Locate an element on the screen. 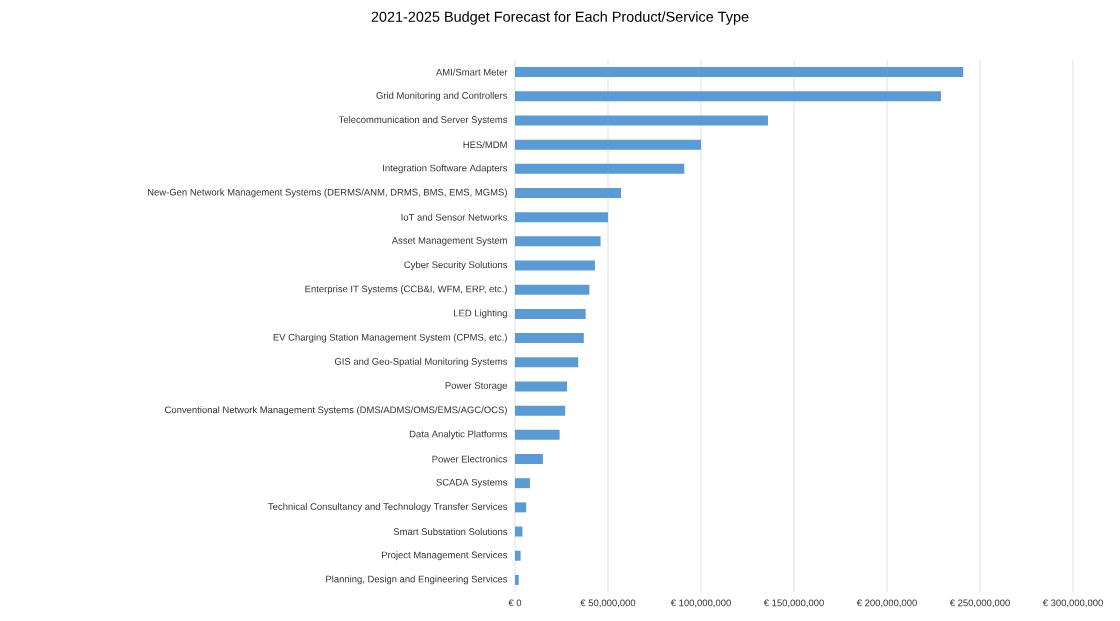  y-tick-label: Planning, Design and Engineering Services is located at coordinates (417, 580).